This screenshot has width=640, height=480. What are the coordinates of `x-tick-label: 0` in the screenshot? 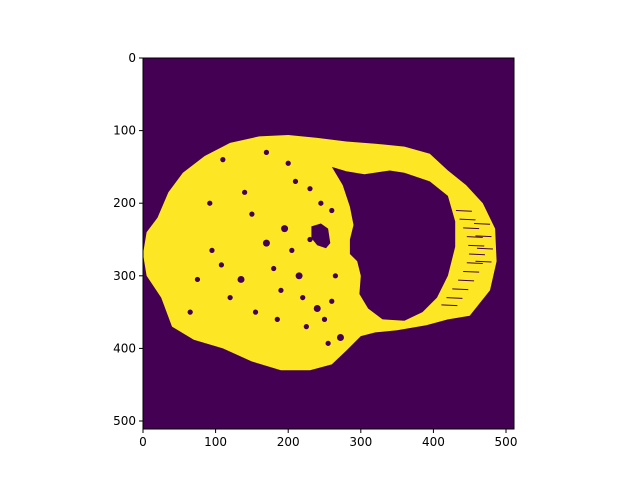 It's located at (143, 442).